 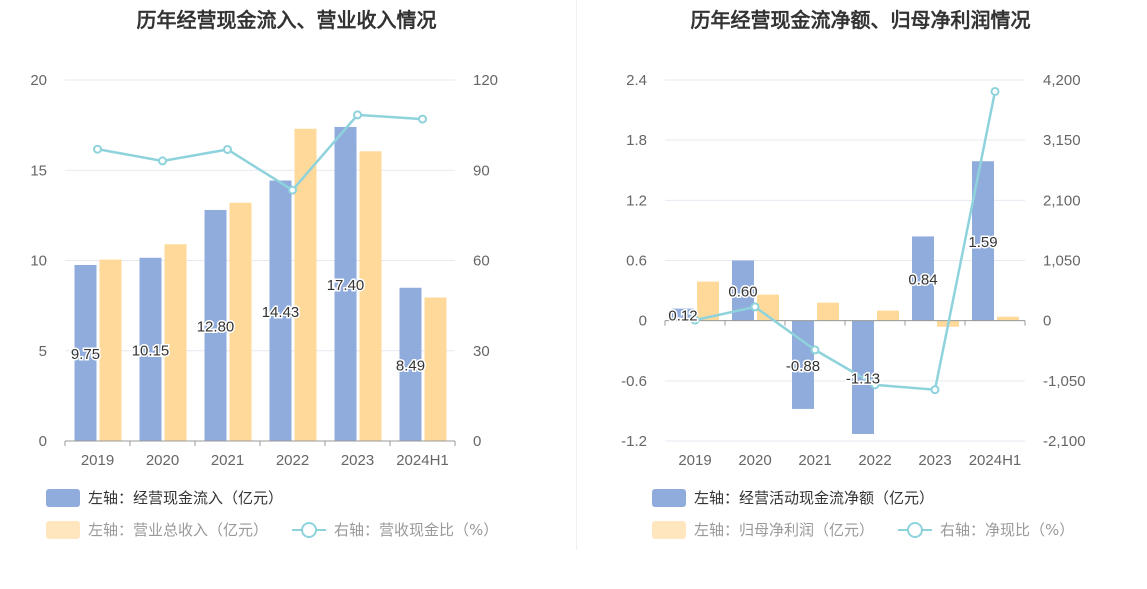 I want to click on bar-value-label: 12.80, so click(x=216, y=326).